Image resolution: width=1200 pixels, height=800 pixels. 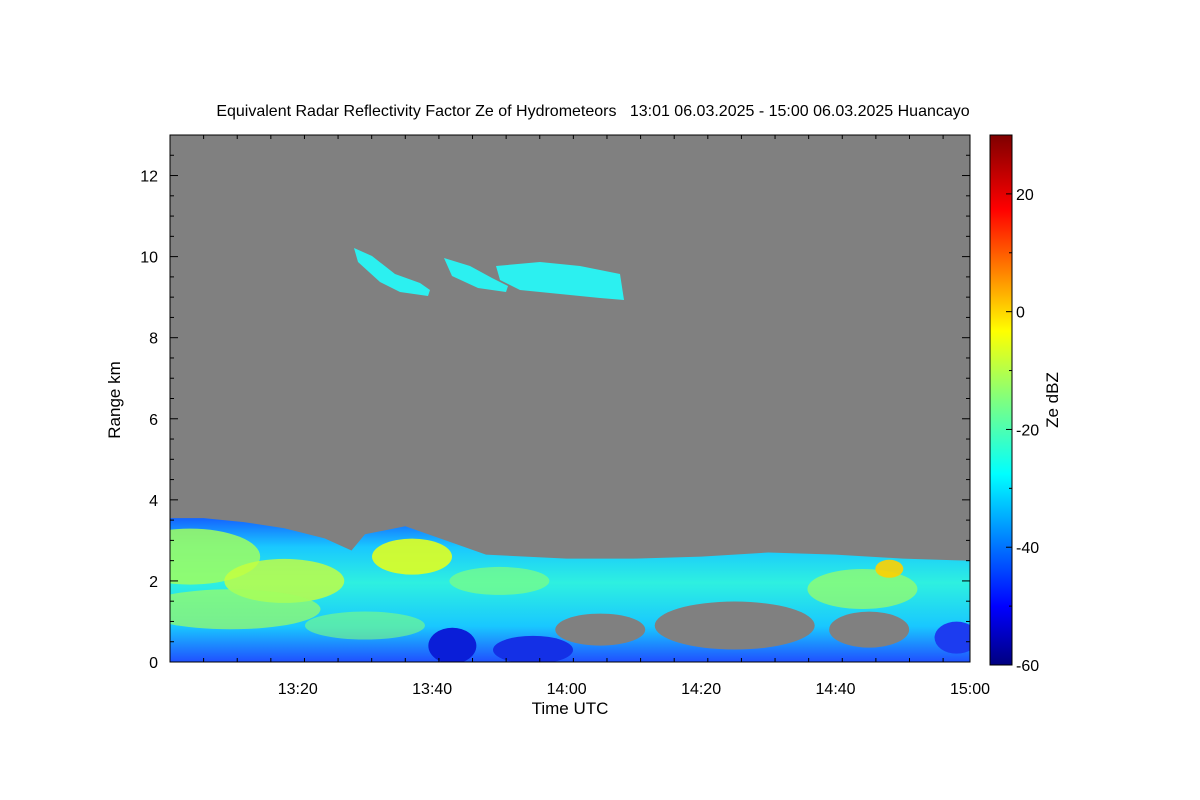 What do you see at coordinates (1020, 313) in the screenshot?
I see `colorbar-tick-label: 0` at bounding box center [1020, 313].